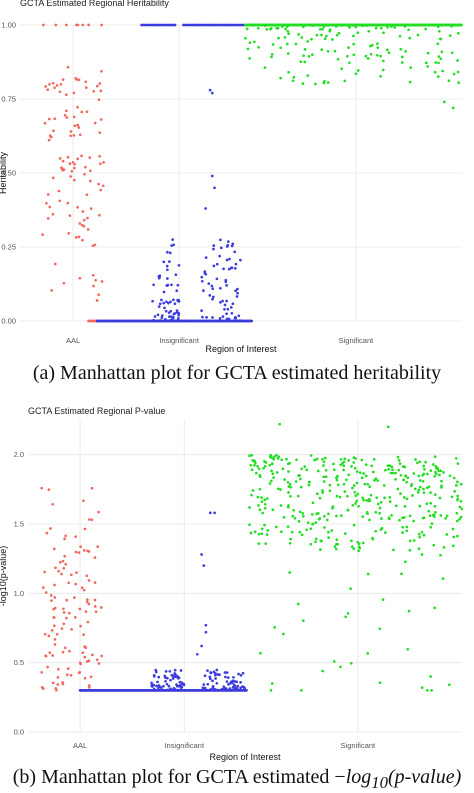 This screenshot has width=474, height=793. I want to click on x-tick-label: Significant, so click(357, 340).